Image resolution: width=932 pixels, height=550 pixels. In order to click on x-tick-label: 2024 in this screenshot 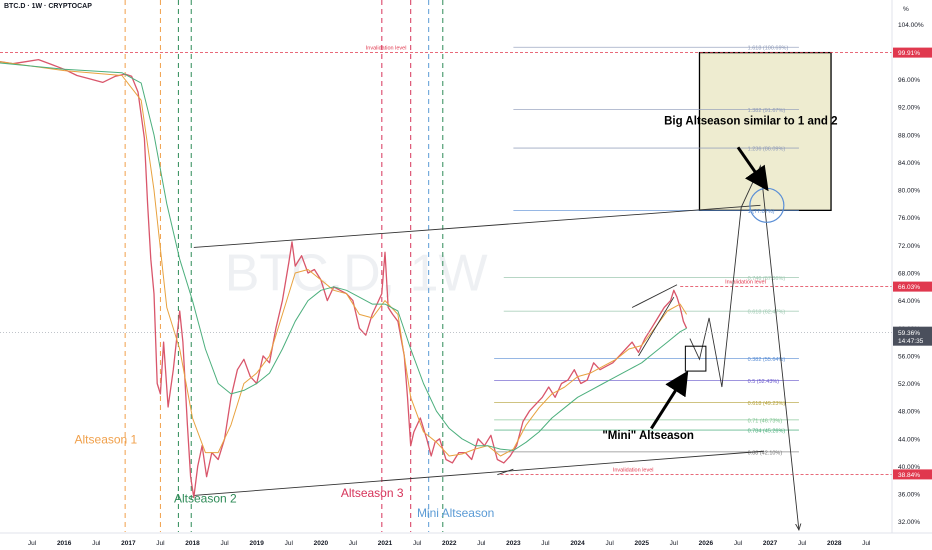, I will do `click(577, 543)`.